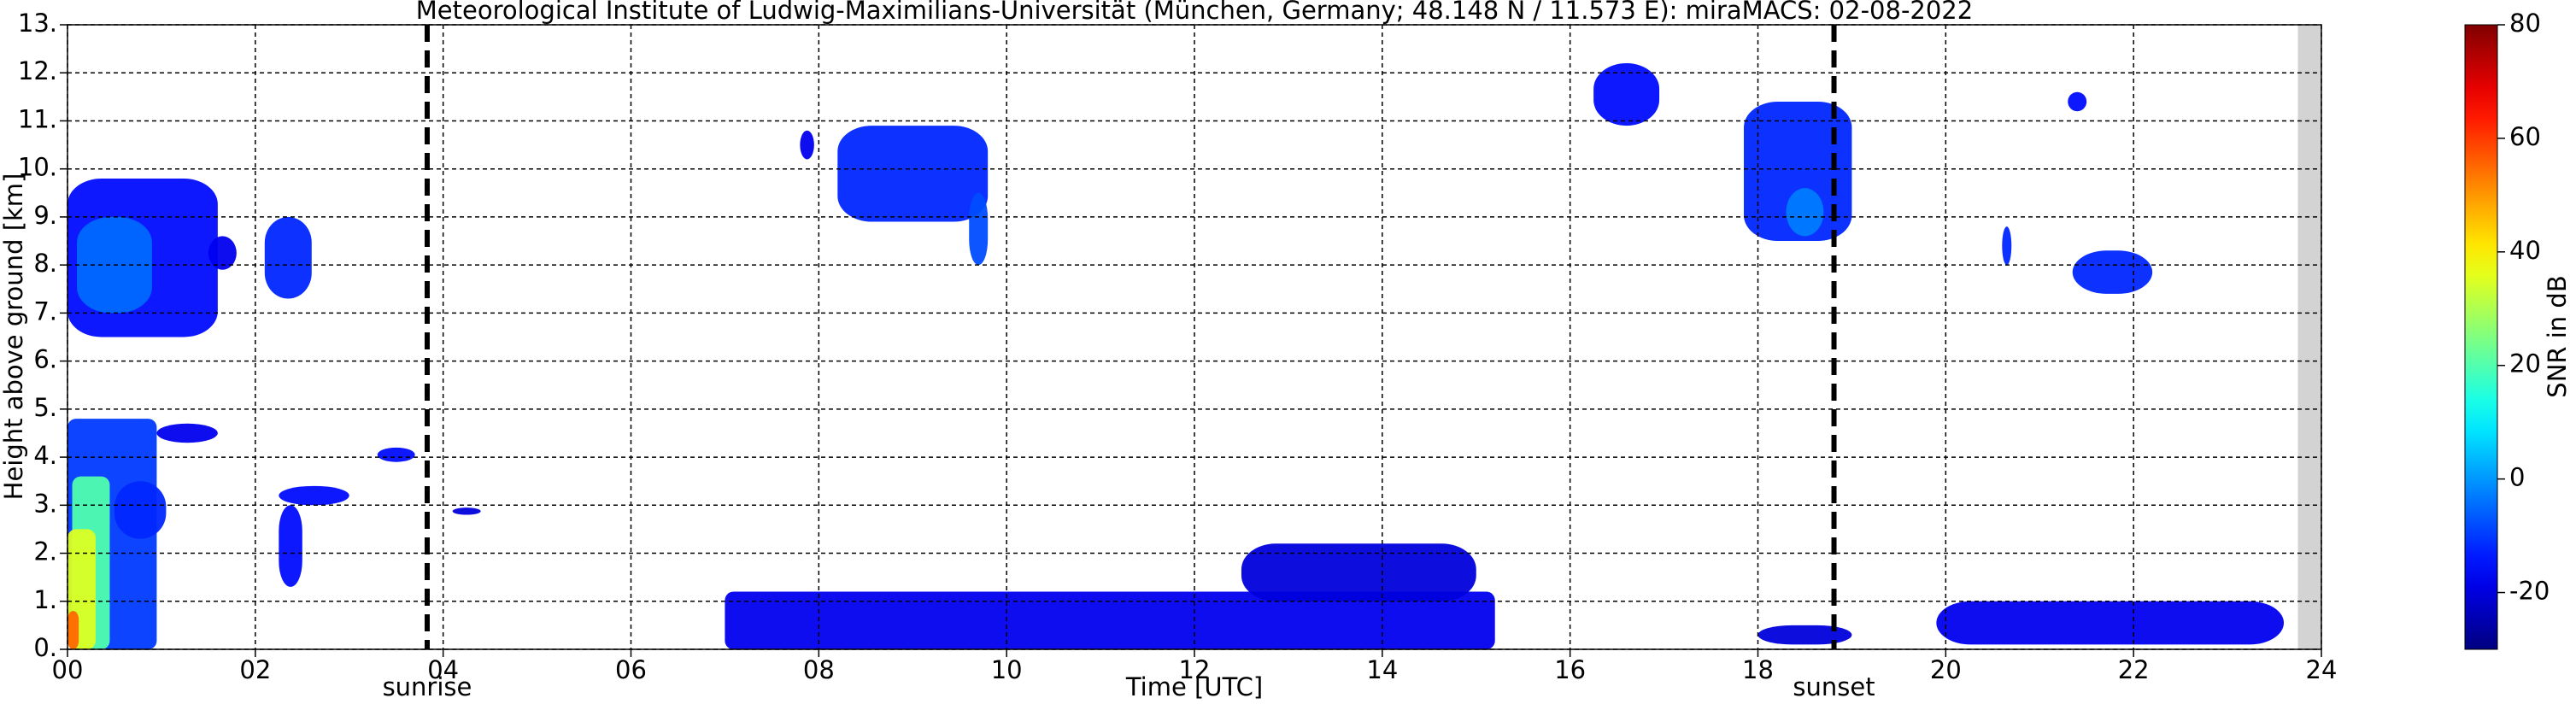  I want to click on y-tick-label: 5., so click(45, 407).